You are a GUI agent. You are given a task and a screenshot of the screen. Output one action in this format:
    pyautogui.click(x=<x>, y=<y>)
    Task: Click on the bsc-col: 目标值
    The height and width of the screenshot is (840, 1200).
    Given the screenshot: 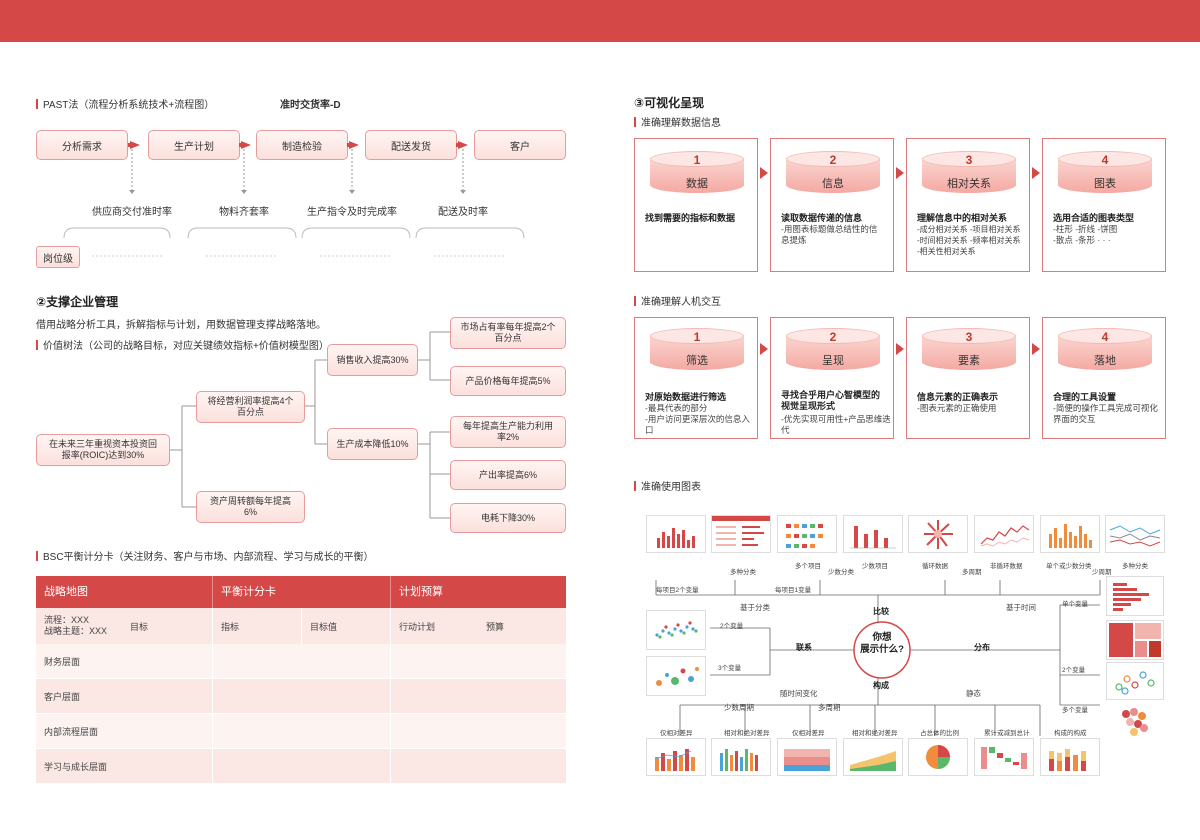 What is the action you would take?
    pyautogui.click(x=345, y=626)
    